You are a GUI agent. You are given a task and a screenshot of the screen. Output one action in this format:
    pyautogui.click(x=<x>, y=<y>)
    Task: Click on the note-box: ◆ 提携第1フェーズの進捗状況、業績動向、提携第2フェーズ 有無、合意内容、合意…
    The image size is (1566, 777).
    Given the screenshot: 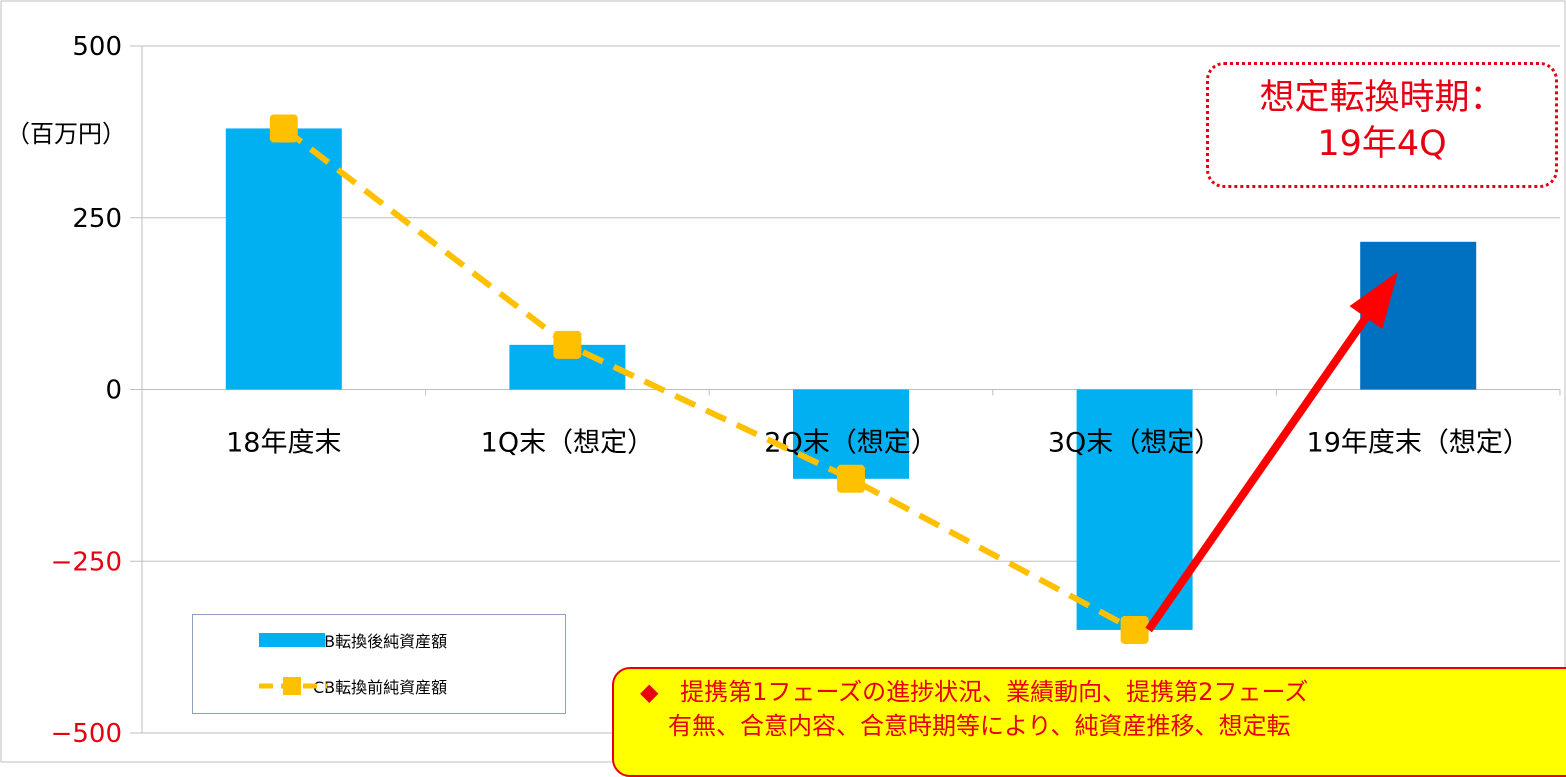 What is the action you would take?
    pyautogui.click(x=1089, y=722)
    